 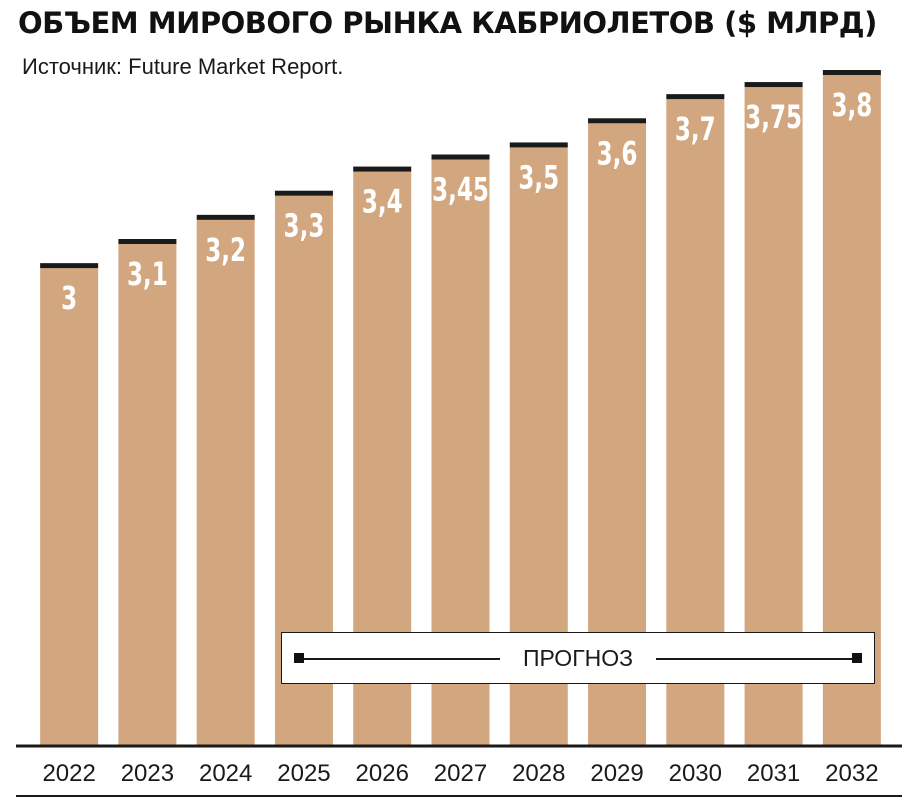 What do you see at coordinates (538, 178) in the screenshot?
I see `bar-value-label-2028: 3,5` at bounding box center [538, 178].